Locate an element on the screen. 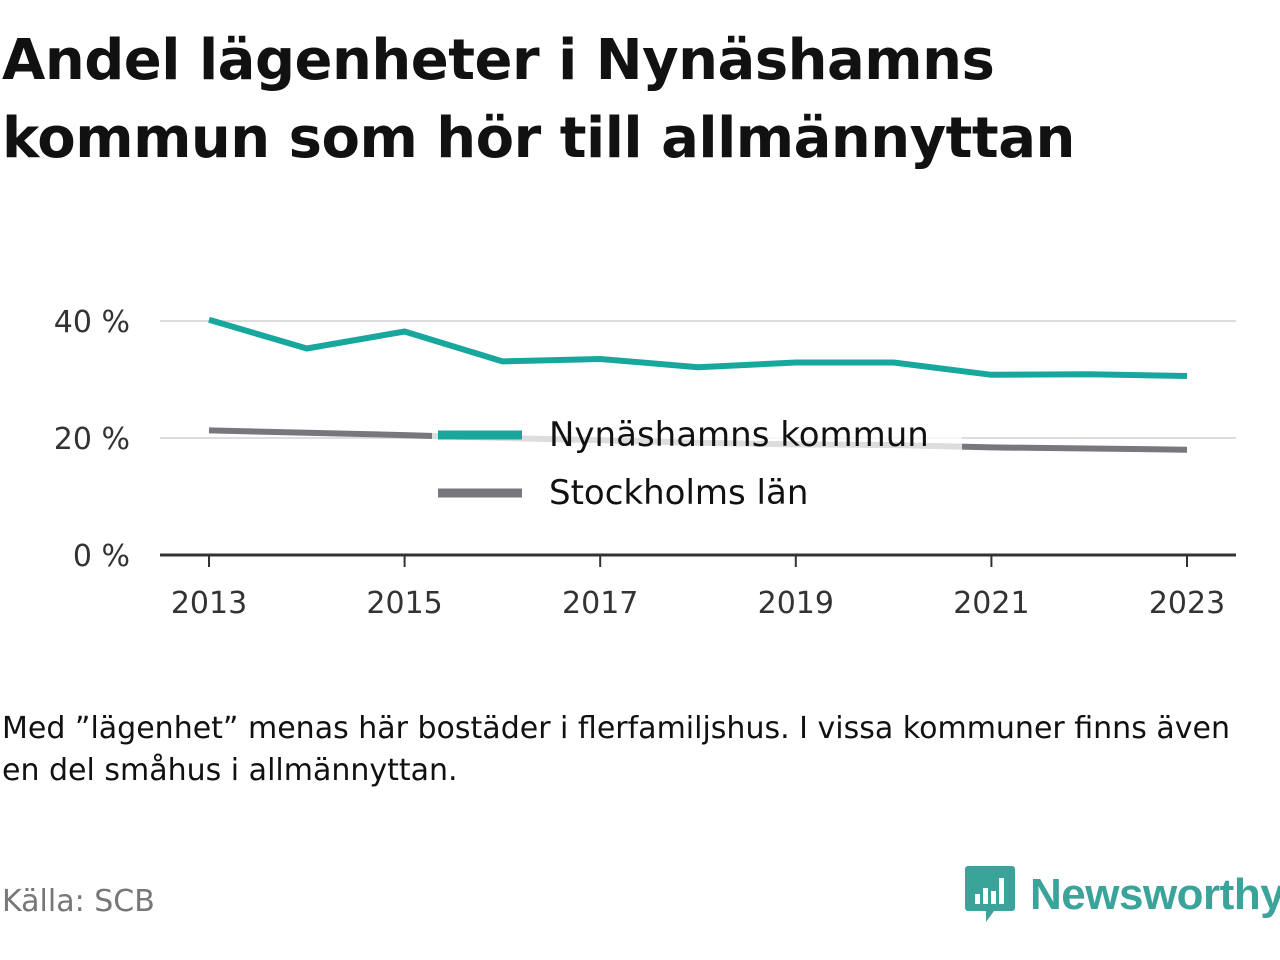 This screenshot has height=960, width=1280. source-label: Källa: SCB is located at coordinates (78, 901).